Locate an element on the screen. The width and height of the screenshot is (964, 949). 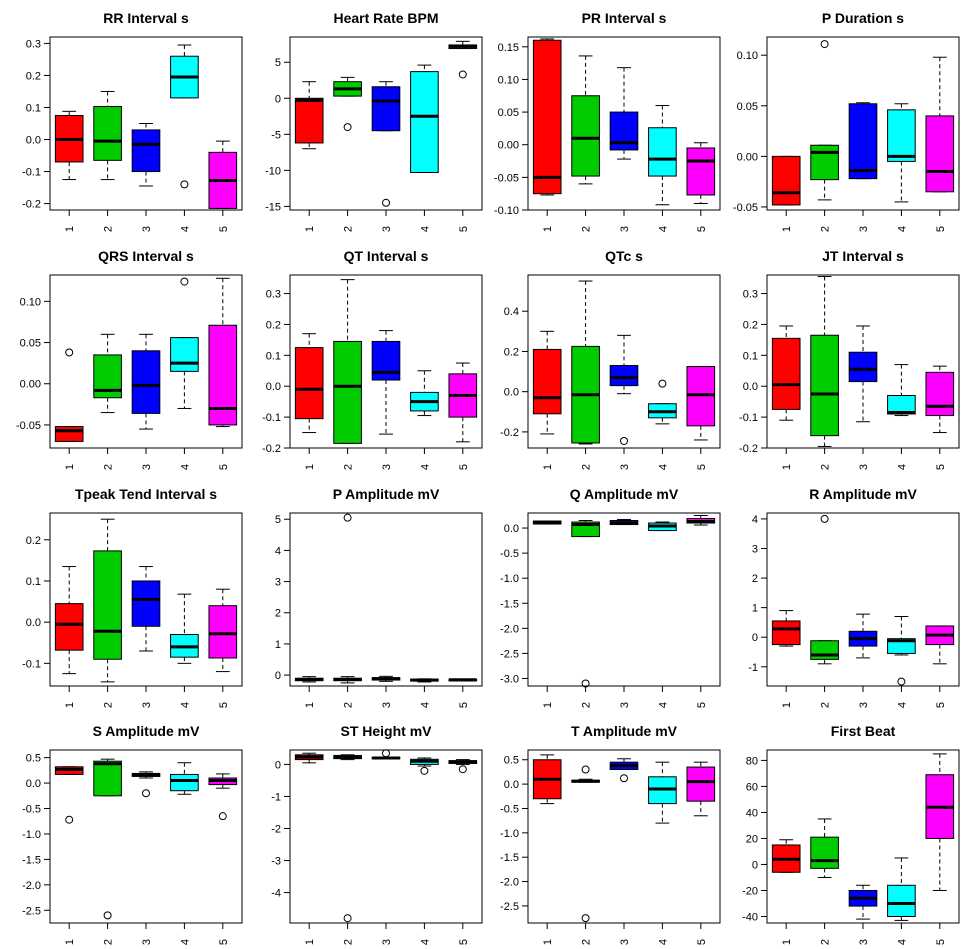
panel-title: JT Interval s is located at coordinates (863, 256).